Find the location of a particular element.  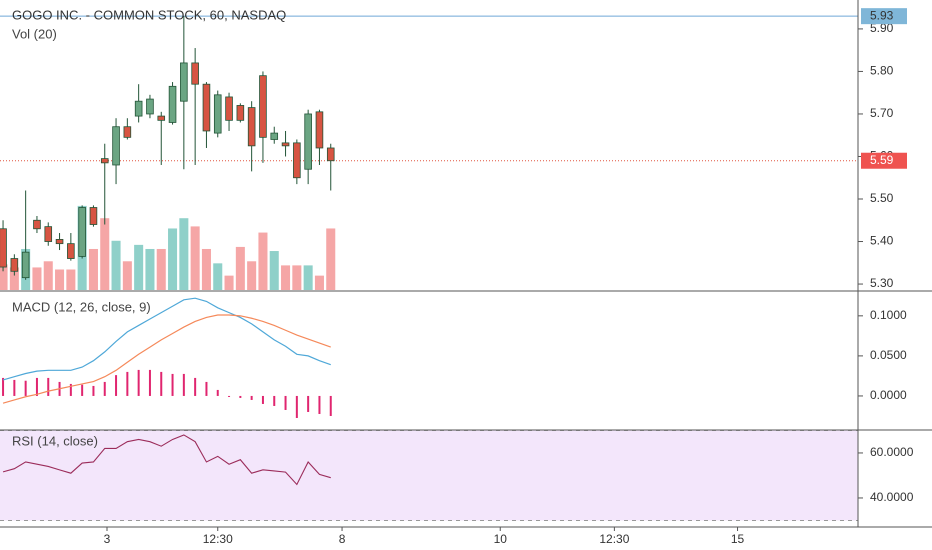

last-price-label: 5.59 is located at coordinates (882, 160).